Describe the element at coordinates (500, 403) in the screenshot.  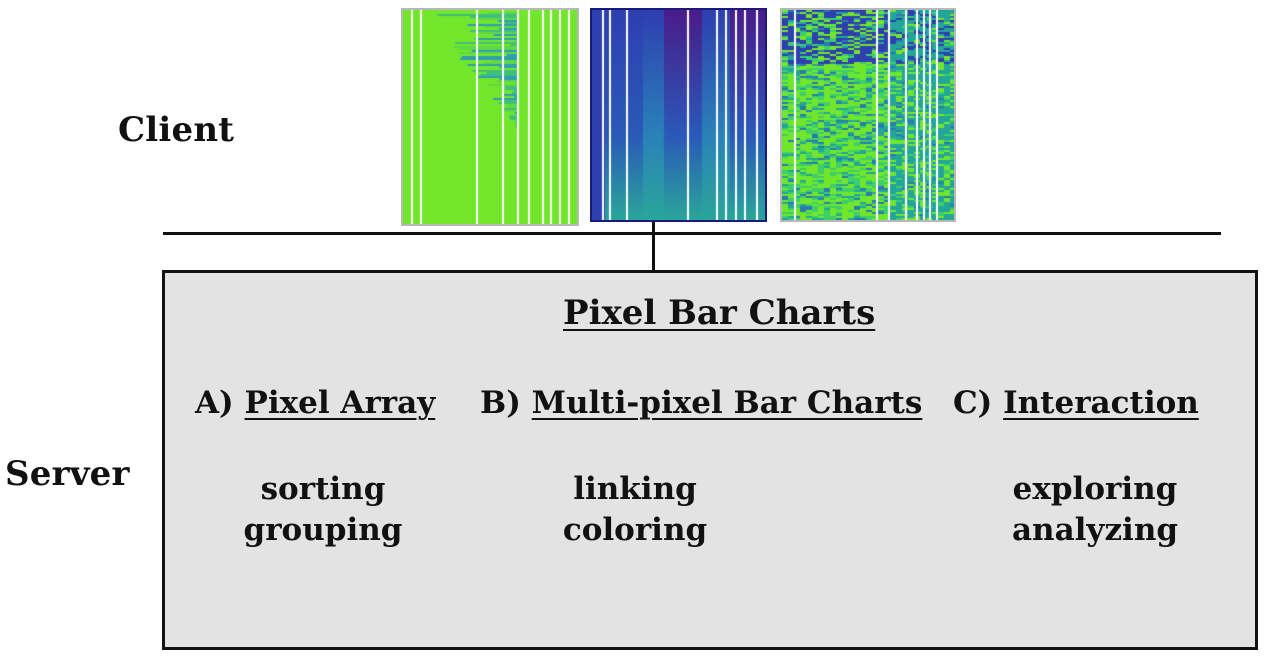
I see `section-b-prefix: B)` at that location.